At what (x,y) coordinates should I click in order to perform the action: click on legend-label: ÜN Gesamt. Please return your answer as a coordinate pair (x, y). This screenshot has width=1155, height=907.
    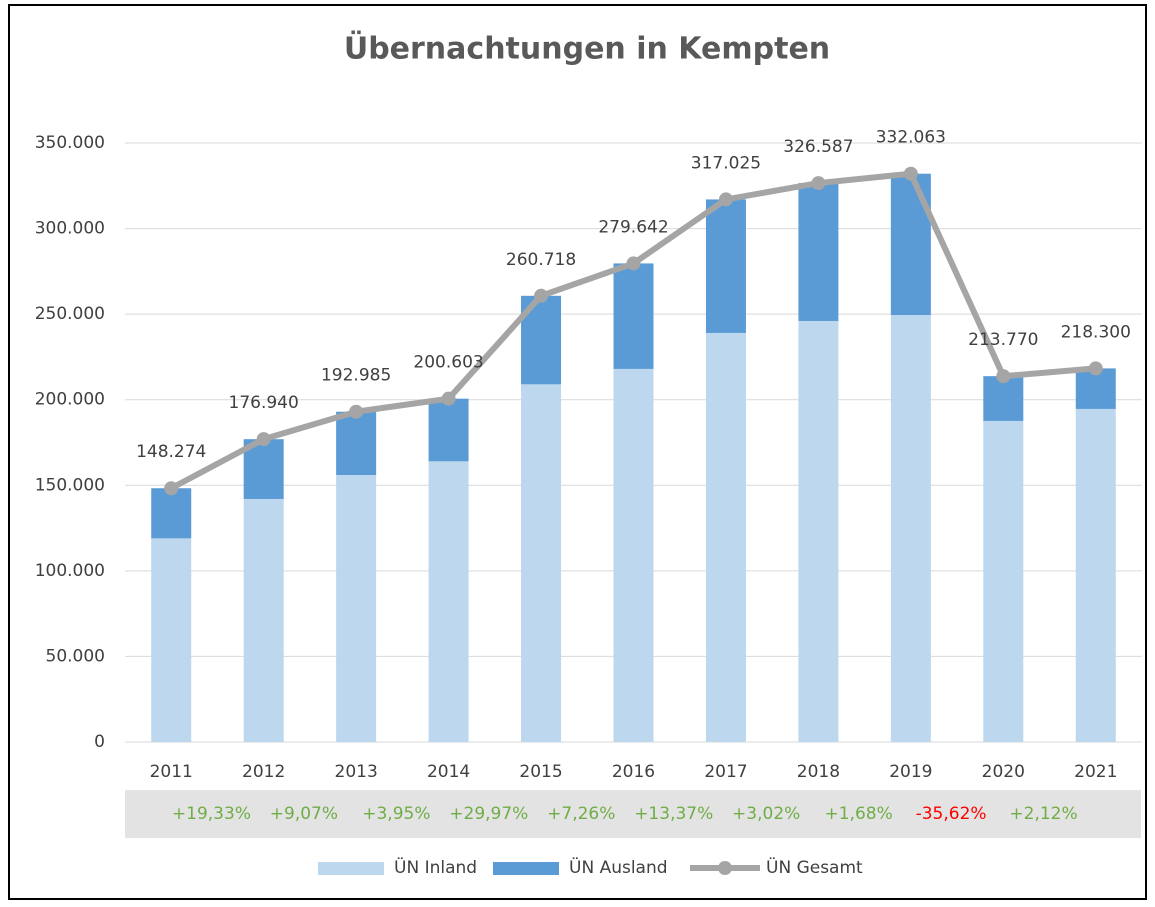
    Looking at the image, I should click on (814, 867).